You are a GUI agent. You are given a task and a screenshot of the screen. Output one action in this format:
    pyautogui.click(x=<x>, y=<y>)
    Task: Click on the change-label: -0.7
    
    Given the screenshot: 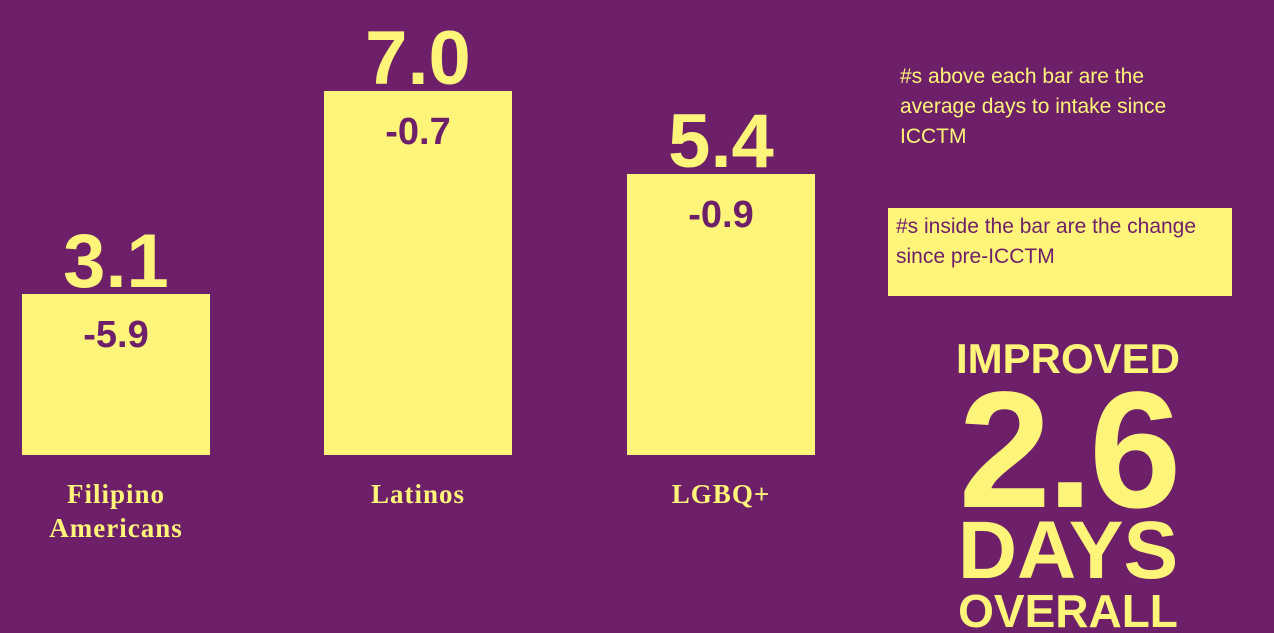 What is the action you would take?
    pyautogui.click(x=418, y=132)
    